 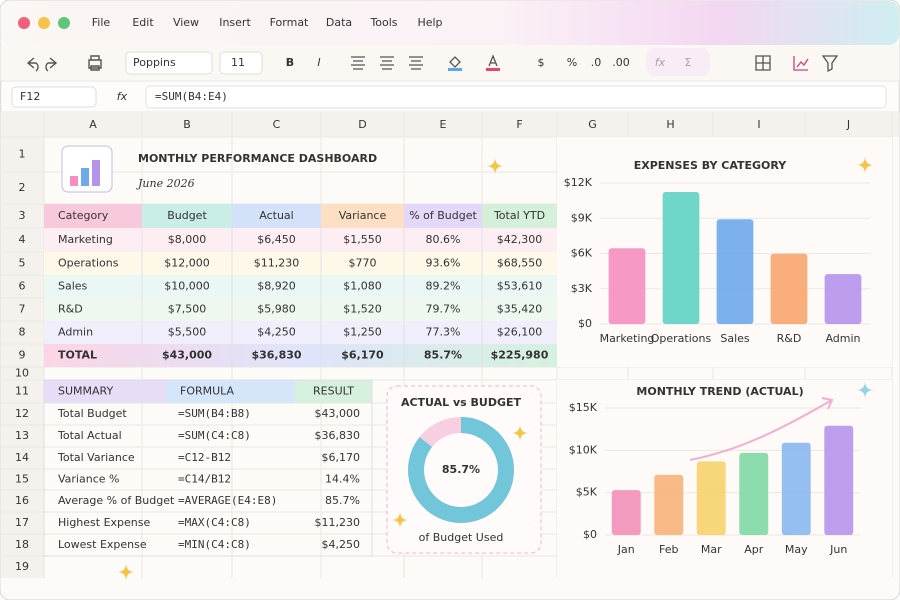 I want to click on toolbar-percent: %, so click(x=572, y=62).